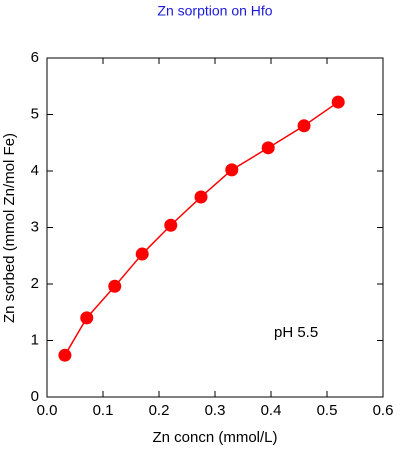  What do you see at coordinates (9, 228) in the screenshot?
I see `y-axis-label: Zn sorbed (mmol Zn/mol Fe)` at bounding box center [9, 228].